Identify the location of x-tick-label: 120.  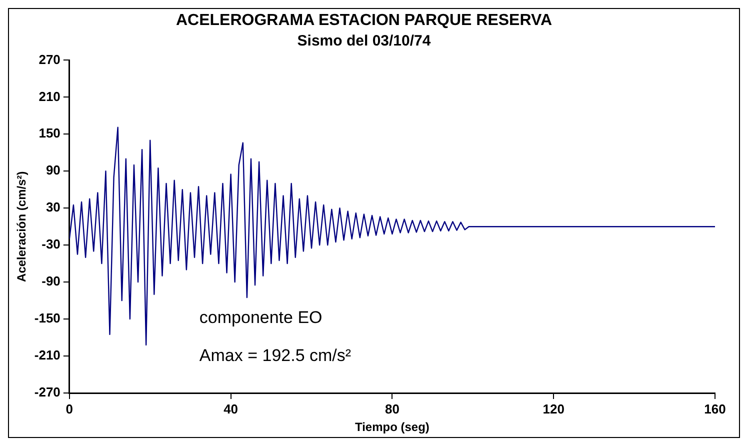
(553, 408).